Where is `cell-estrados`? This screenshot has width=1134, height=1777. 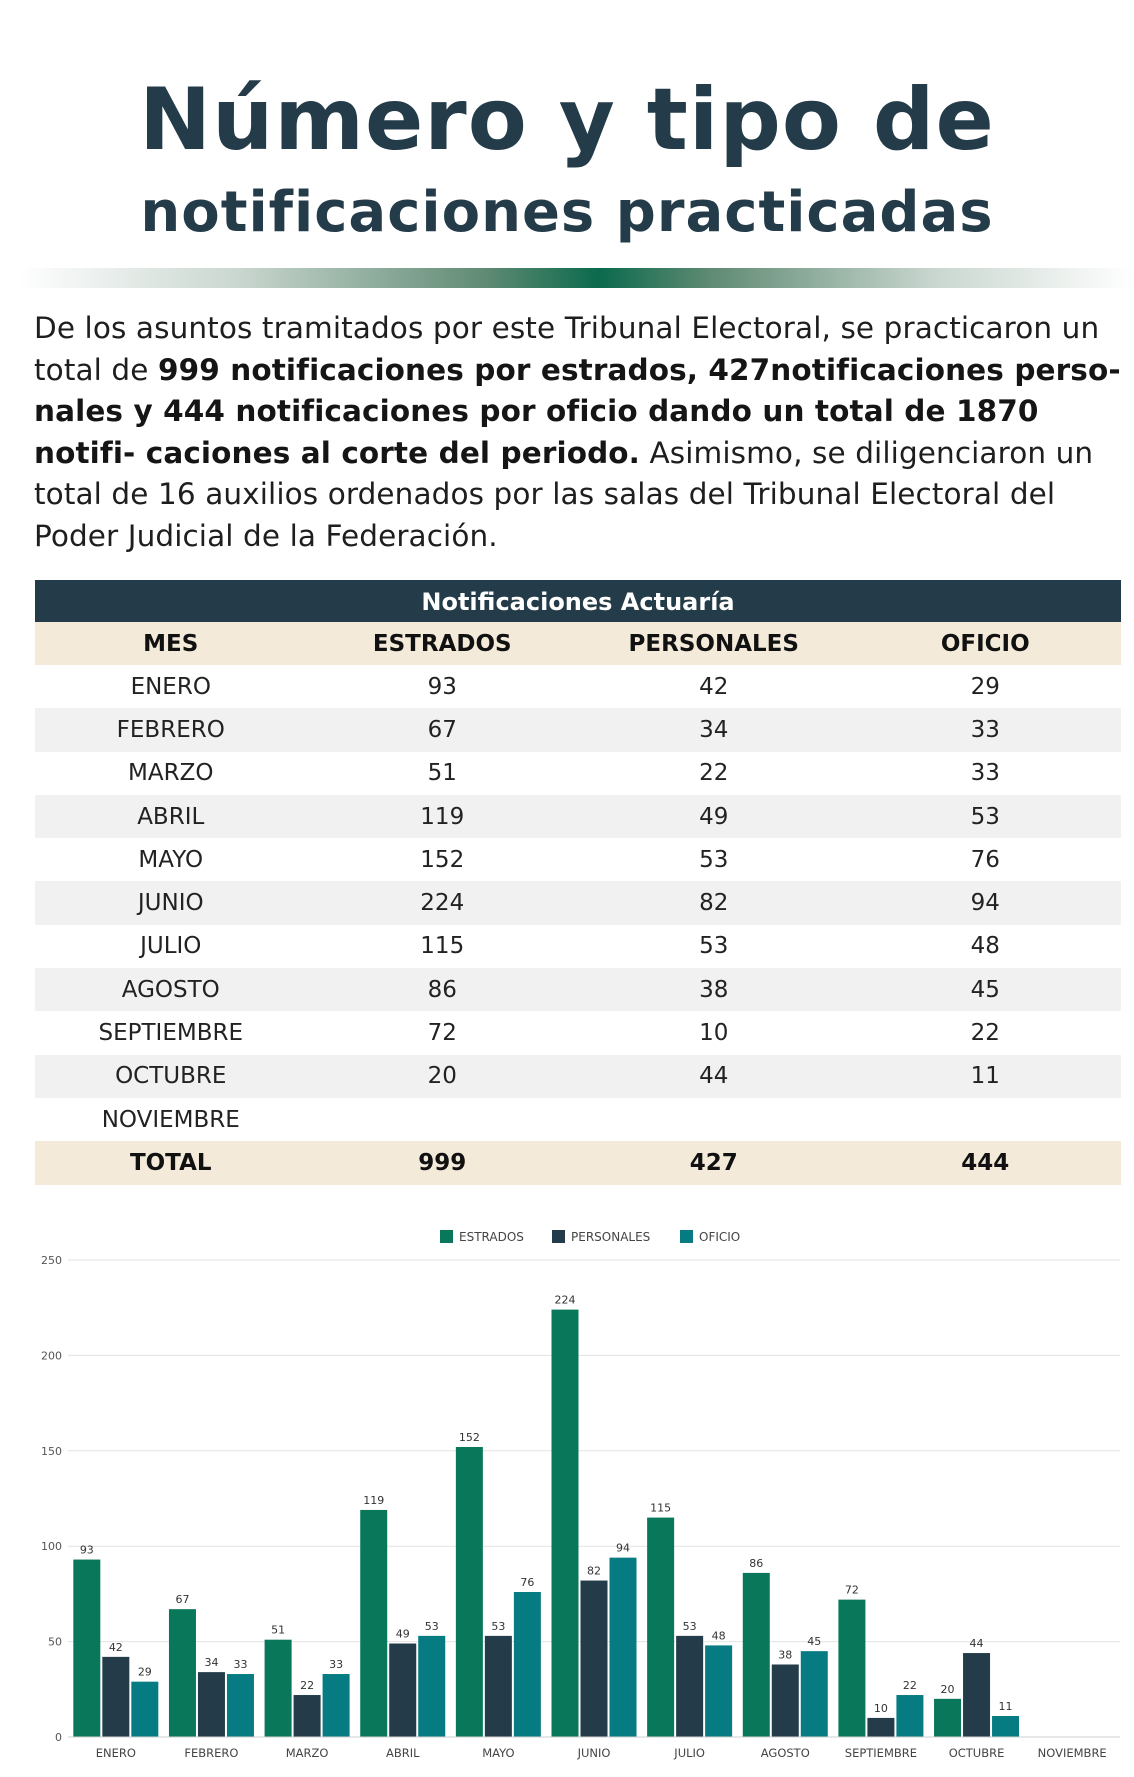
cell-estrados is located at coordinates (443, 1119).